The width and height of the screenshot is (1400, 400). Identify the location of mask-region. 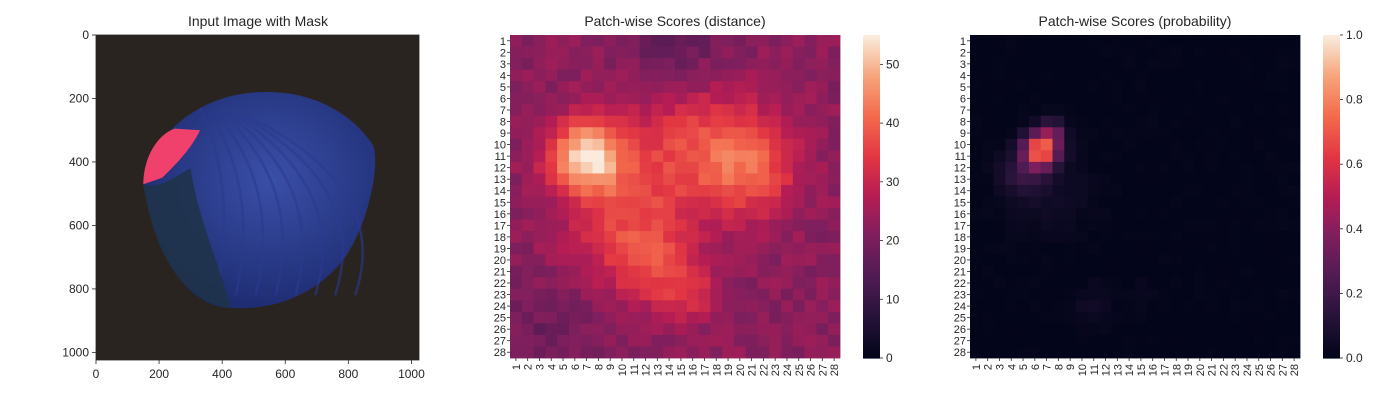
(172, 156).